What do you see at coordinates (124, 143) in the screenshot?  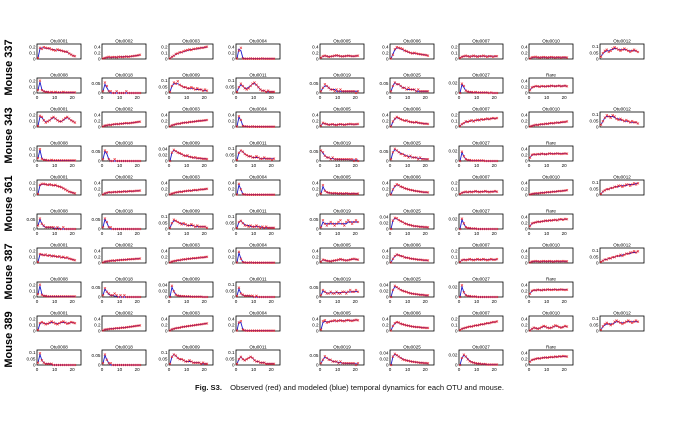 I see `panel-title: Otu0018` at bounding box center [124, 143].